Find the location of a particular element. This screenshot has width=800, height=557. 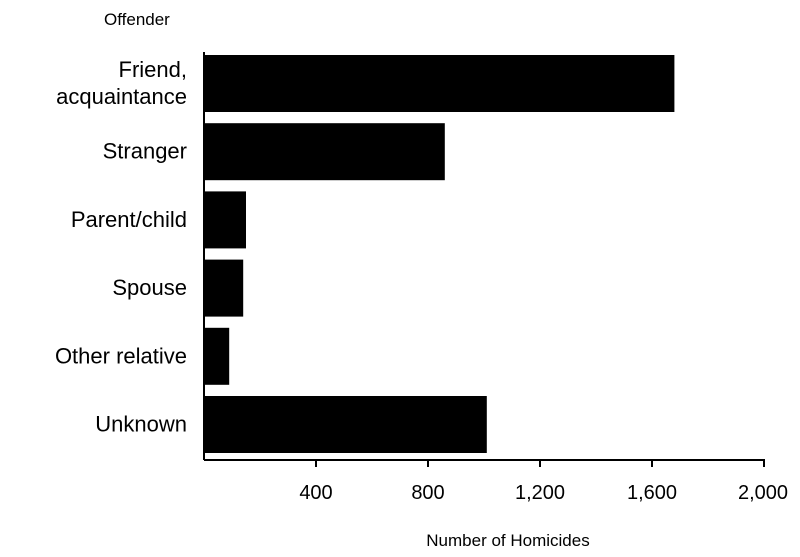

y-axis-title: Offender is located at coordinates (137, 19).